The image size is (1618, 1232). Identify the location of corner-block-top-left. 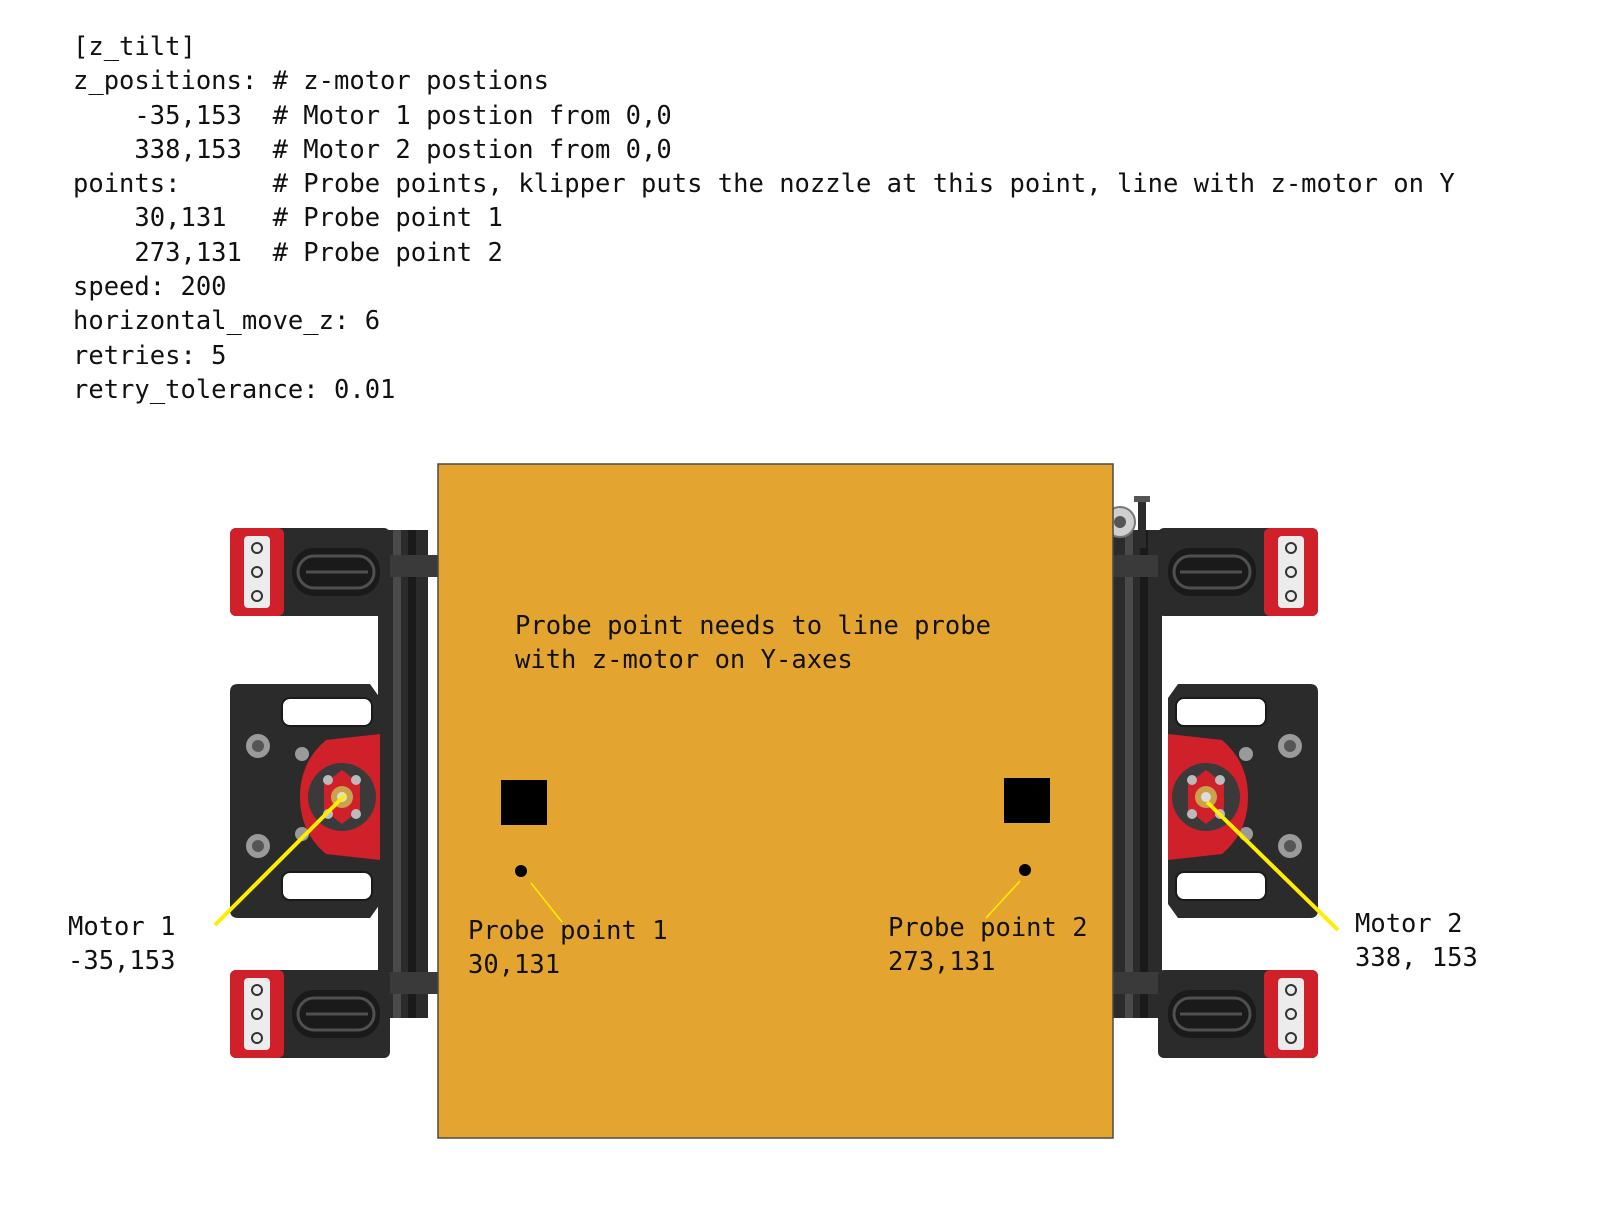
(310, 572).